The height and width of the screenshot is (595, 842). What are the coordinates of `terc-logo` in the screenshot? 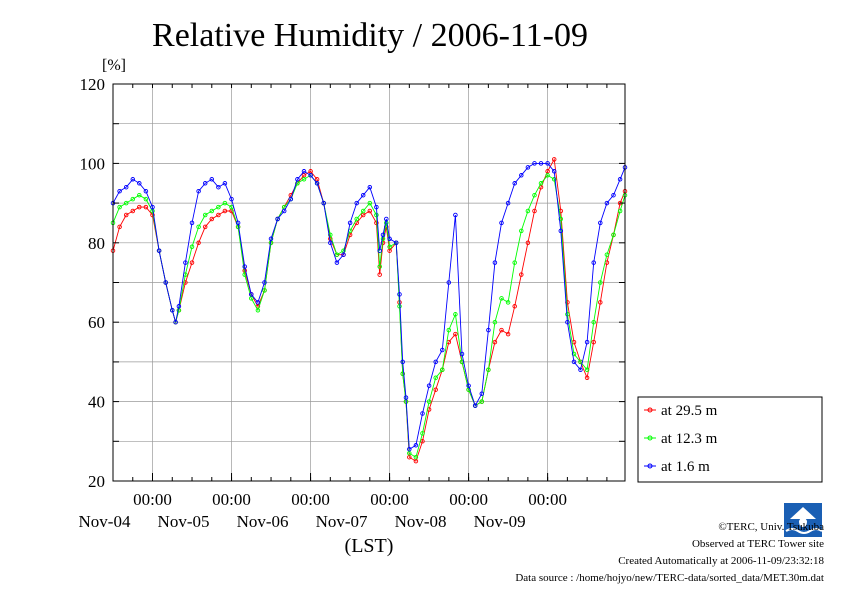 It's located at (803, 520).